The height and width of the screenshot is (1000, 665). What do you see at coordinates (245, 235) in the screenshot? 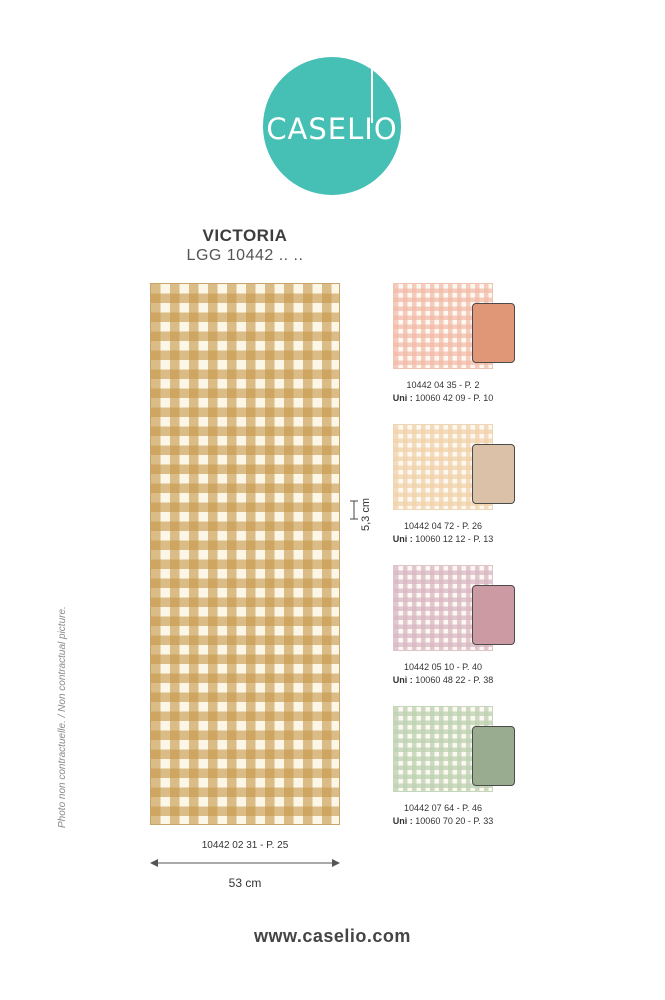
I see `collection-name: VICTORIA` at bounding box center [245, 235].